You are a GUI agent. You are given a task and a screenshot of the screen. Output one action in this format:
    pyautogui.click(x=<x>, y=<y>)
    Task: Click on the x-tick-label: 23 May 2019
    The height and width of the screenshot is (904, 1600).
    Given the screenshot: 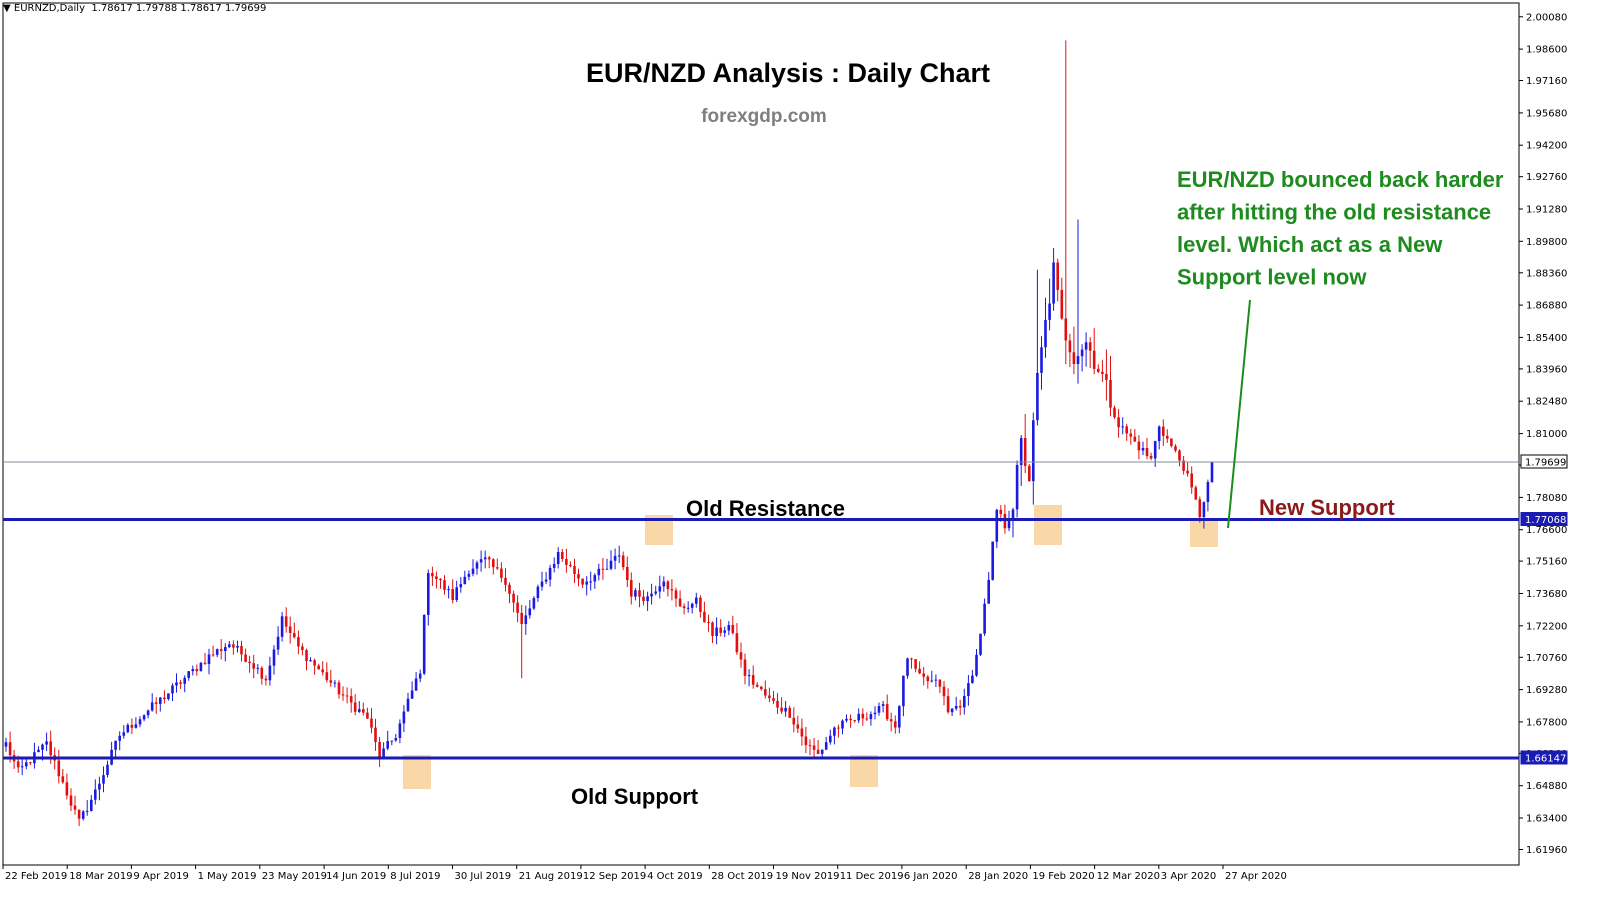 What is the action you would take?
    pyautogui.click(x=294, y=876)
    